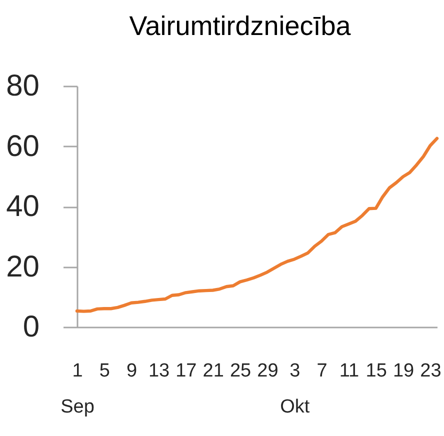  Describe the element at coordinates (349, 371) in the screenshot. I see `x-tick-label: 11` at that location.